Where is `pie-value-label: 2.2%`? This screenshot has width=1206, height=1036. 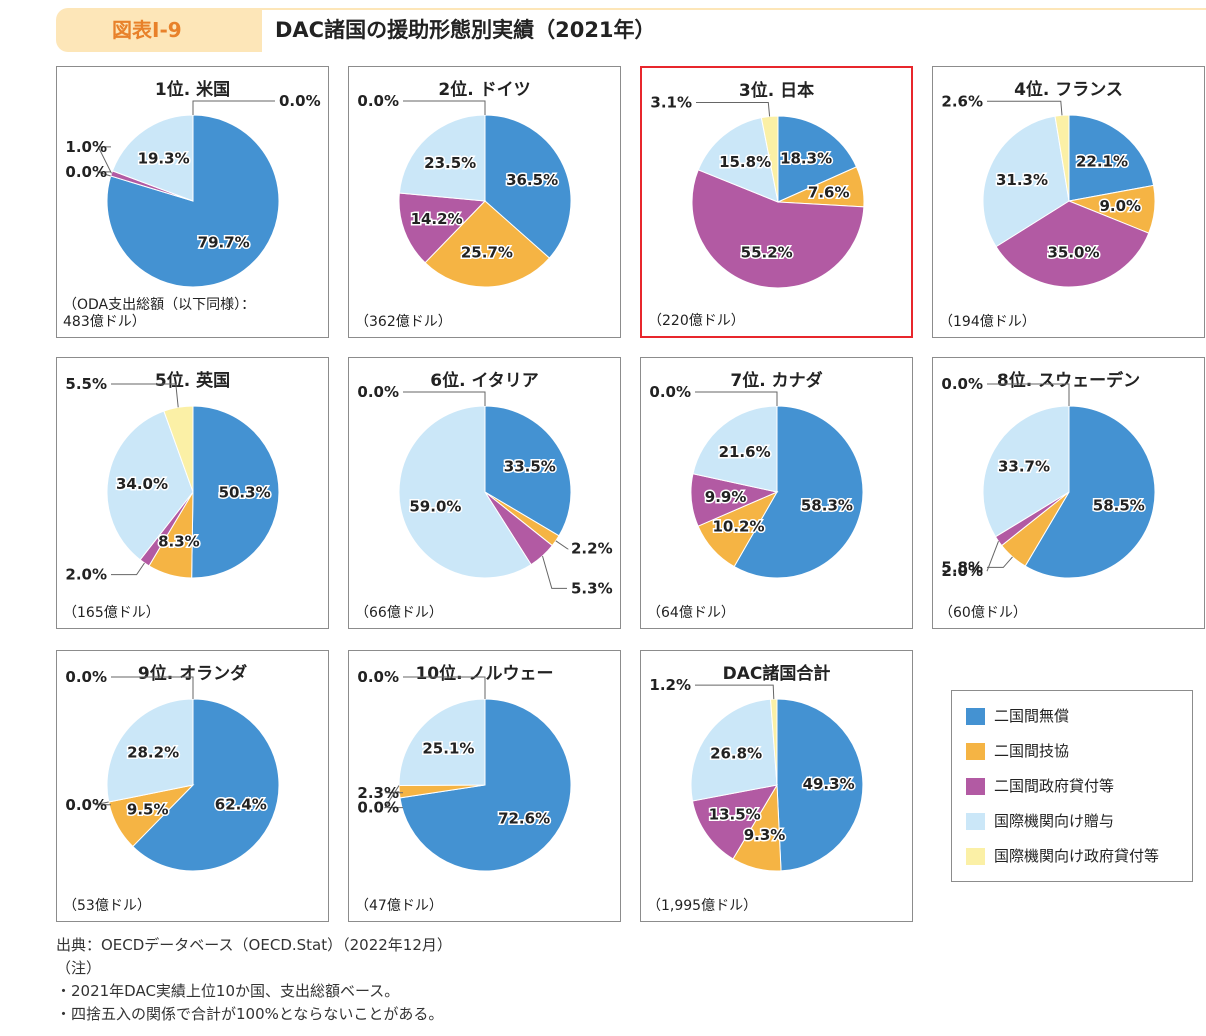 pie-value-label: 2.2% is located at coordinates (592, 549).